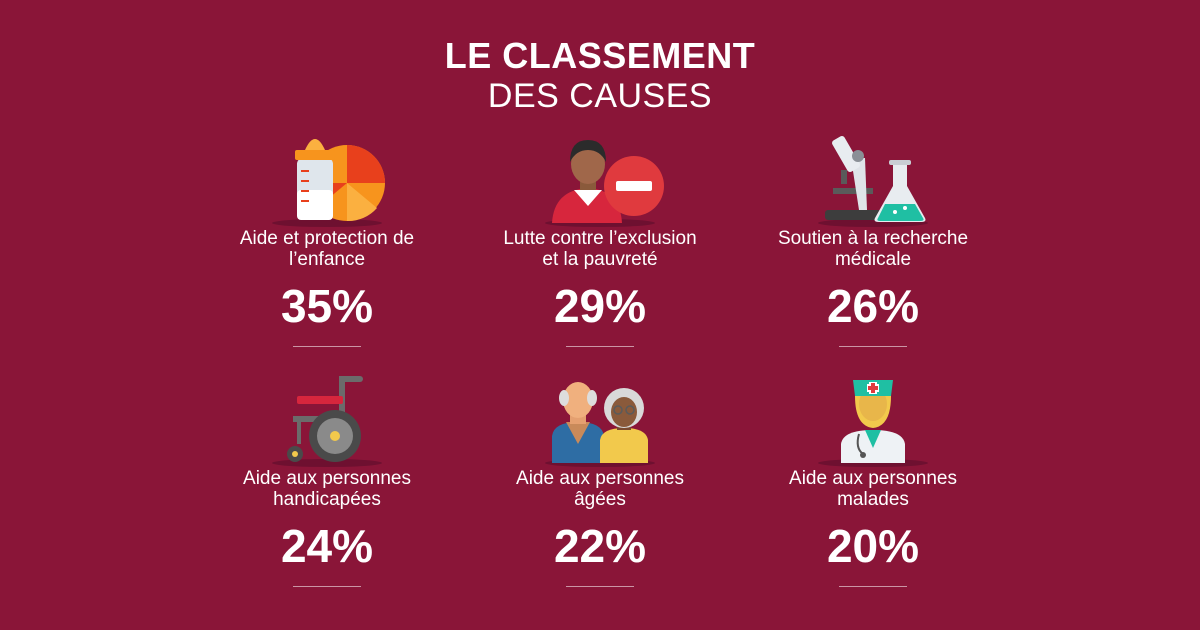 Image resolution: width=1200 pixels, height=630 pixels. I want to click on elderly-couple-icon, so click(600, 424).